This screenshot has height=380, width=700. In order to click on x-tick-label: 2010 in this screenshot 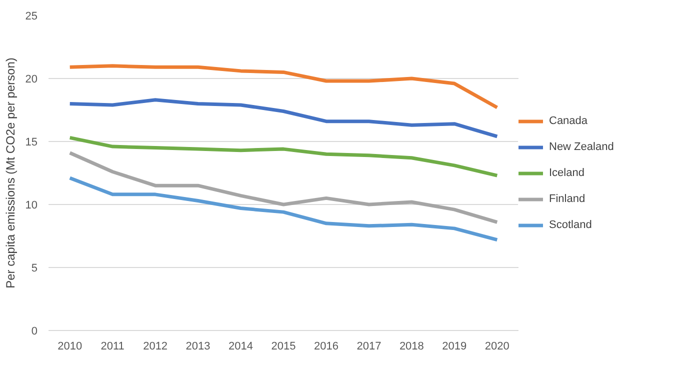, I will do `click(70, 346)`.